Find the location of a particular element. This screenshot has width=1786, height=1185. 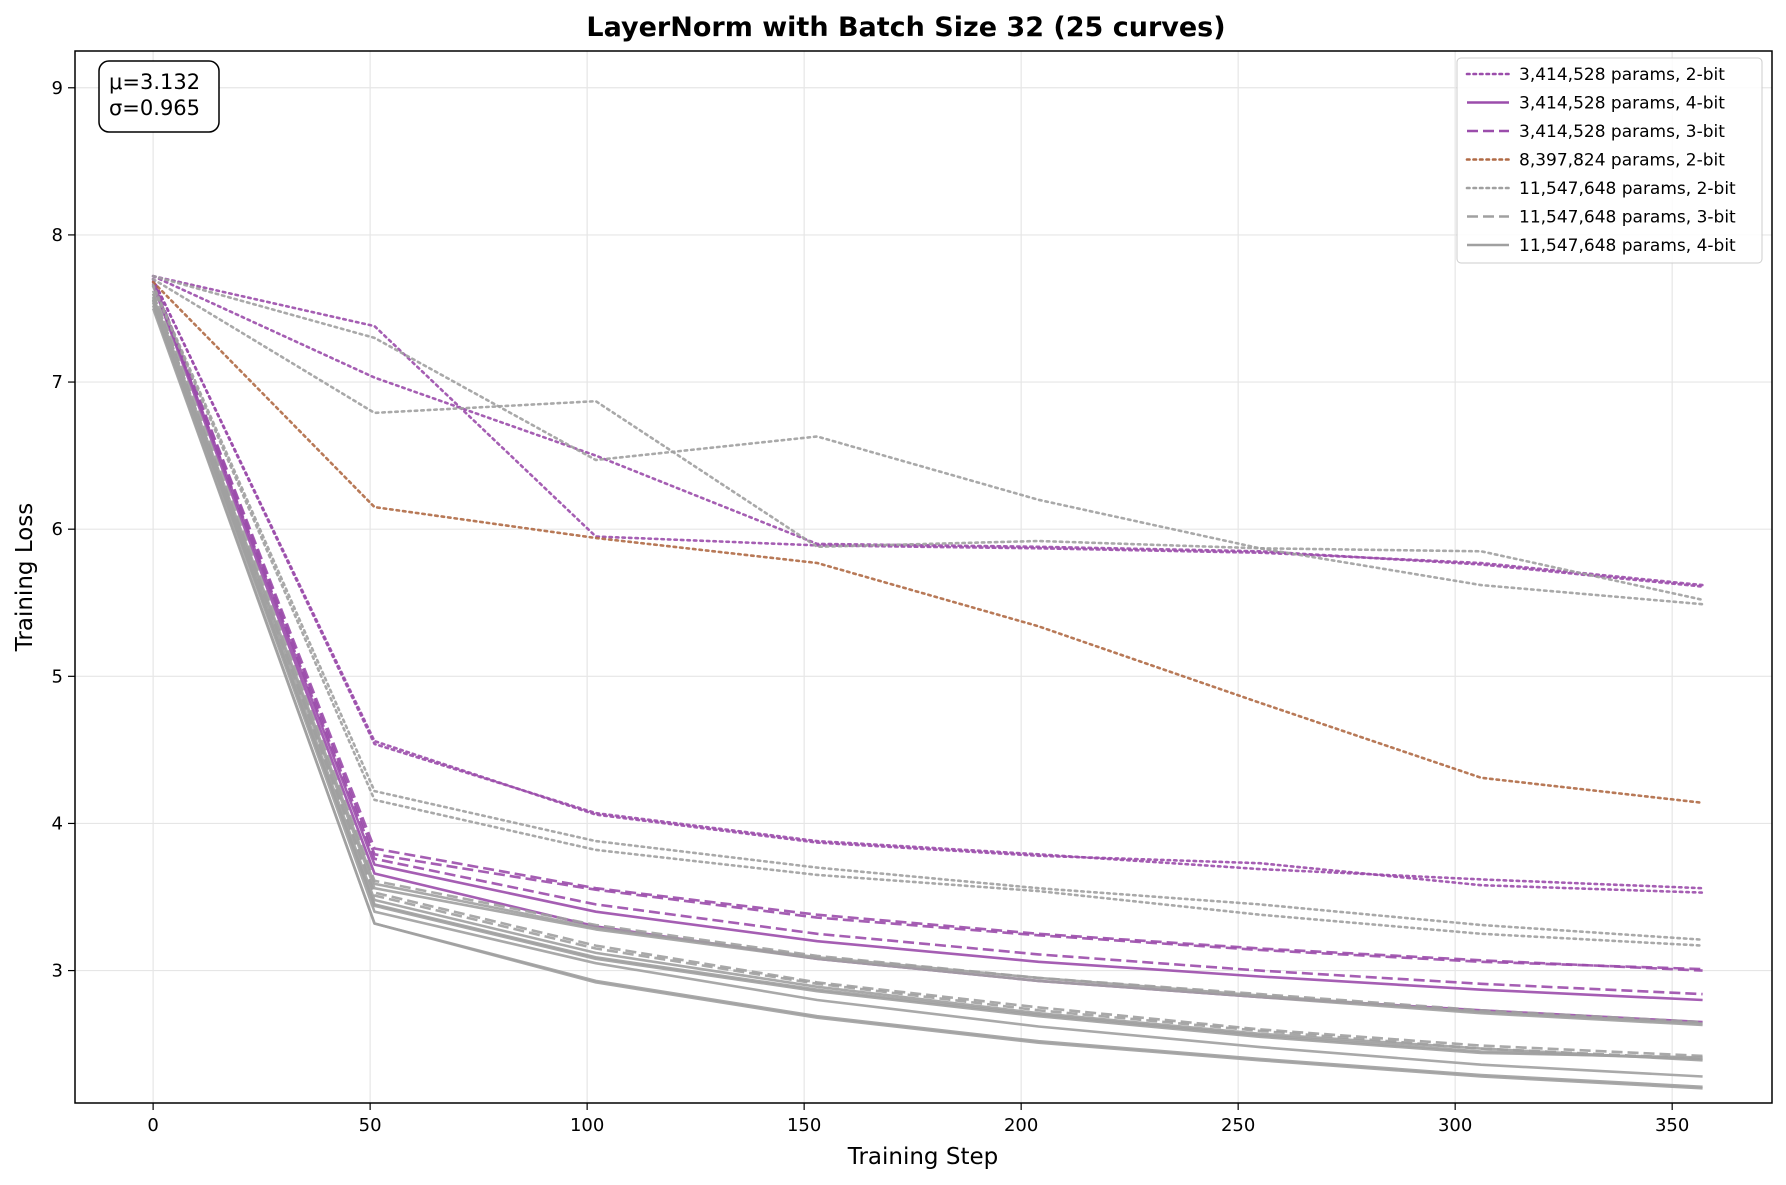

x-axis-label: Training Step is located at coordinates (922, 1157).